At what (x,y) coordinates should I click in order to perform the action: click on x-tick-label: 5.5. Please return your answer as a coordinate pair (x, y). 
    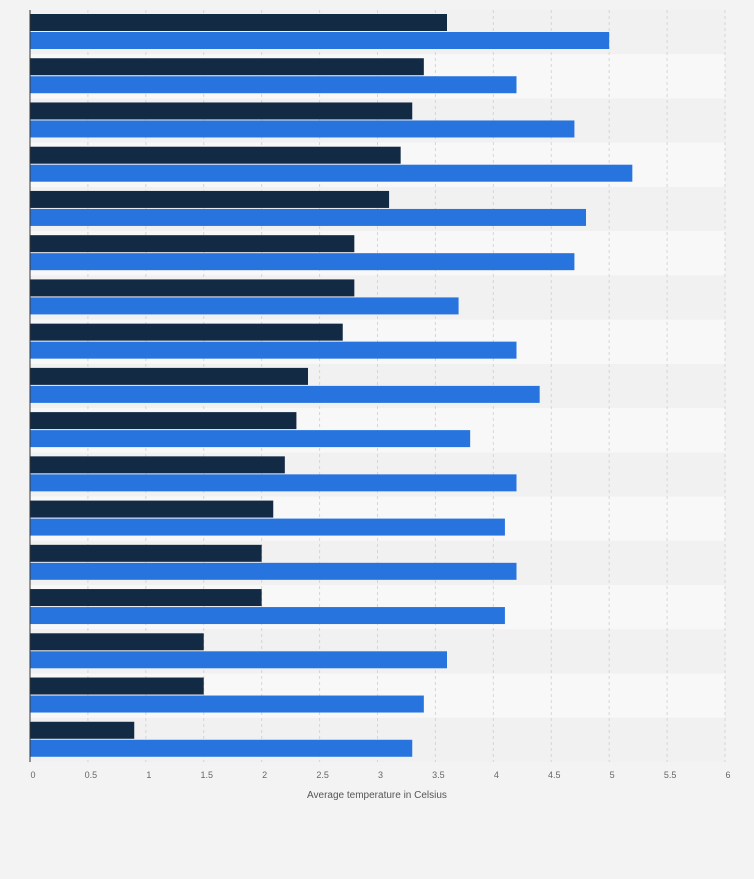
    Looking at the image, I should click on (670, 775).